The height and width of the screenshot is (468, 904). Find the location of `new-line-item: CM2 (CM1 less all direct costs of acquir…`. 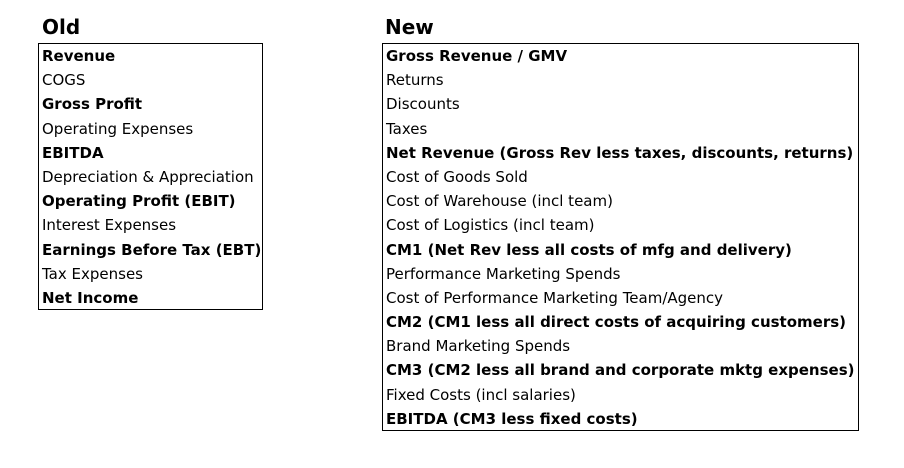

new-line-item: CM2 (CM1 less all direct costs of acquir… is located at coordinates (616, 322).